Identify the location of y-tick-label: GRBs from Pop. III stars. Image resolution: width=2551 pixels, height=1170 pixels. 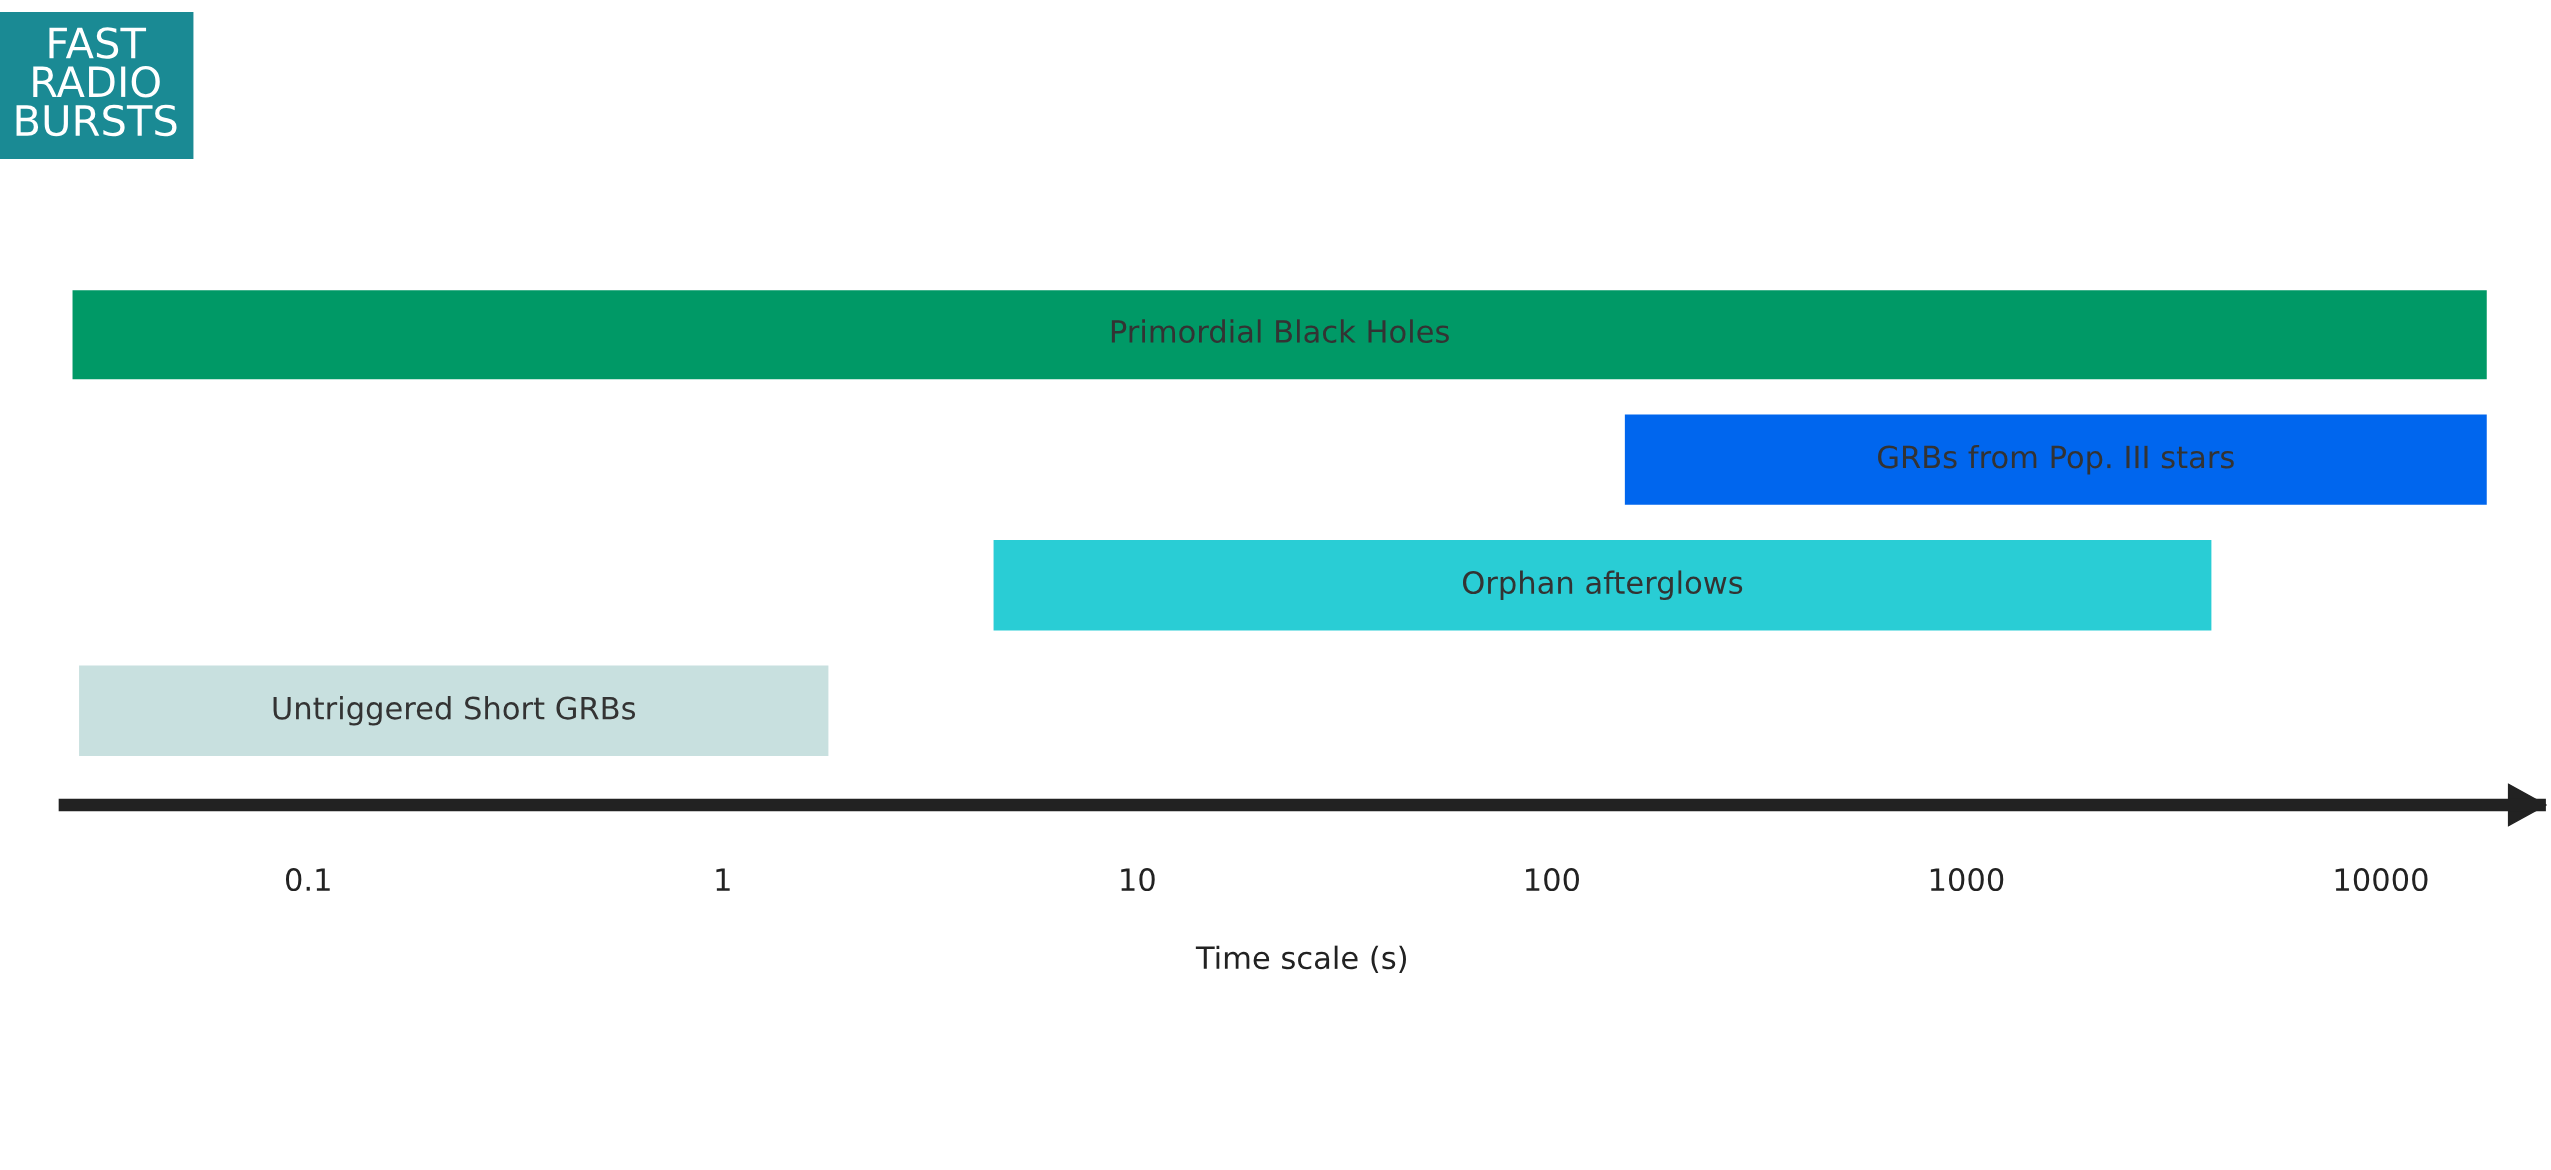
(2056, 459).